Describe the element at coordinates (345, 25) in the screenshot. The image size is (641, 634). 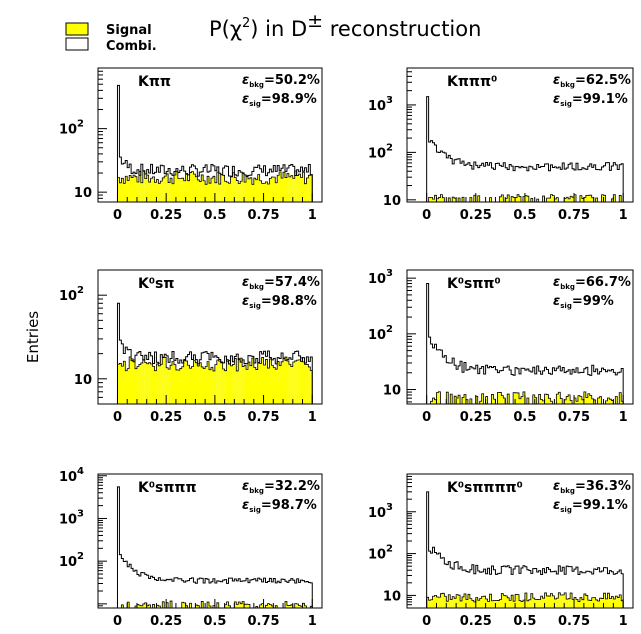
I see `figure-title: P(χ2) in D± reconstruction` at that location.